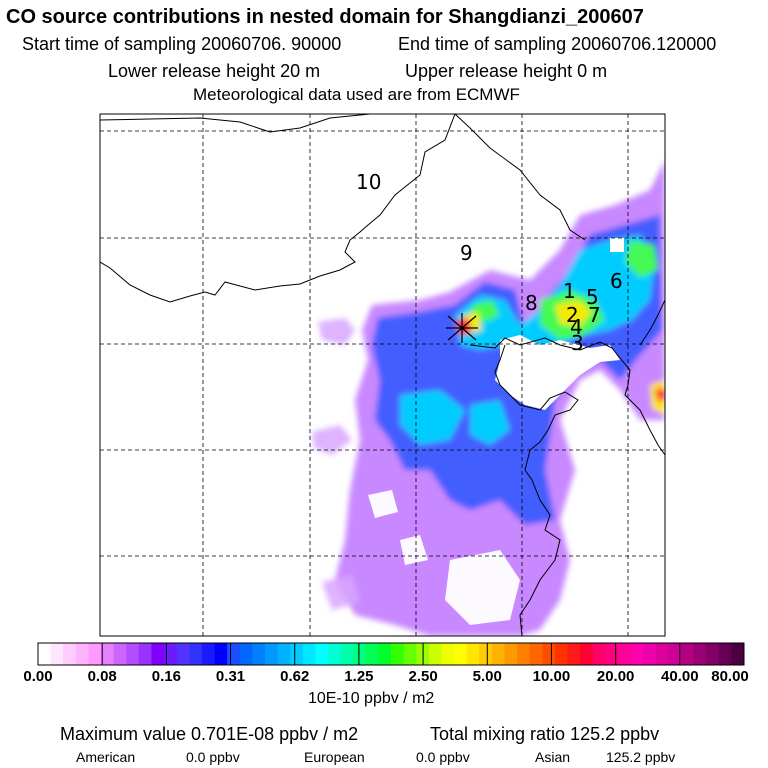  I want to click on region-american-value: 0.0 ppbv, so click(213, 757).